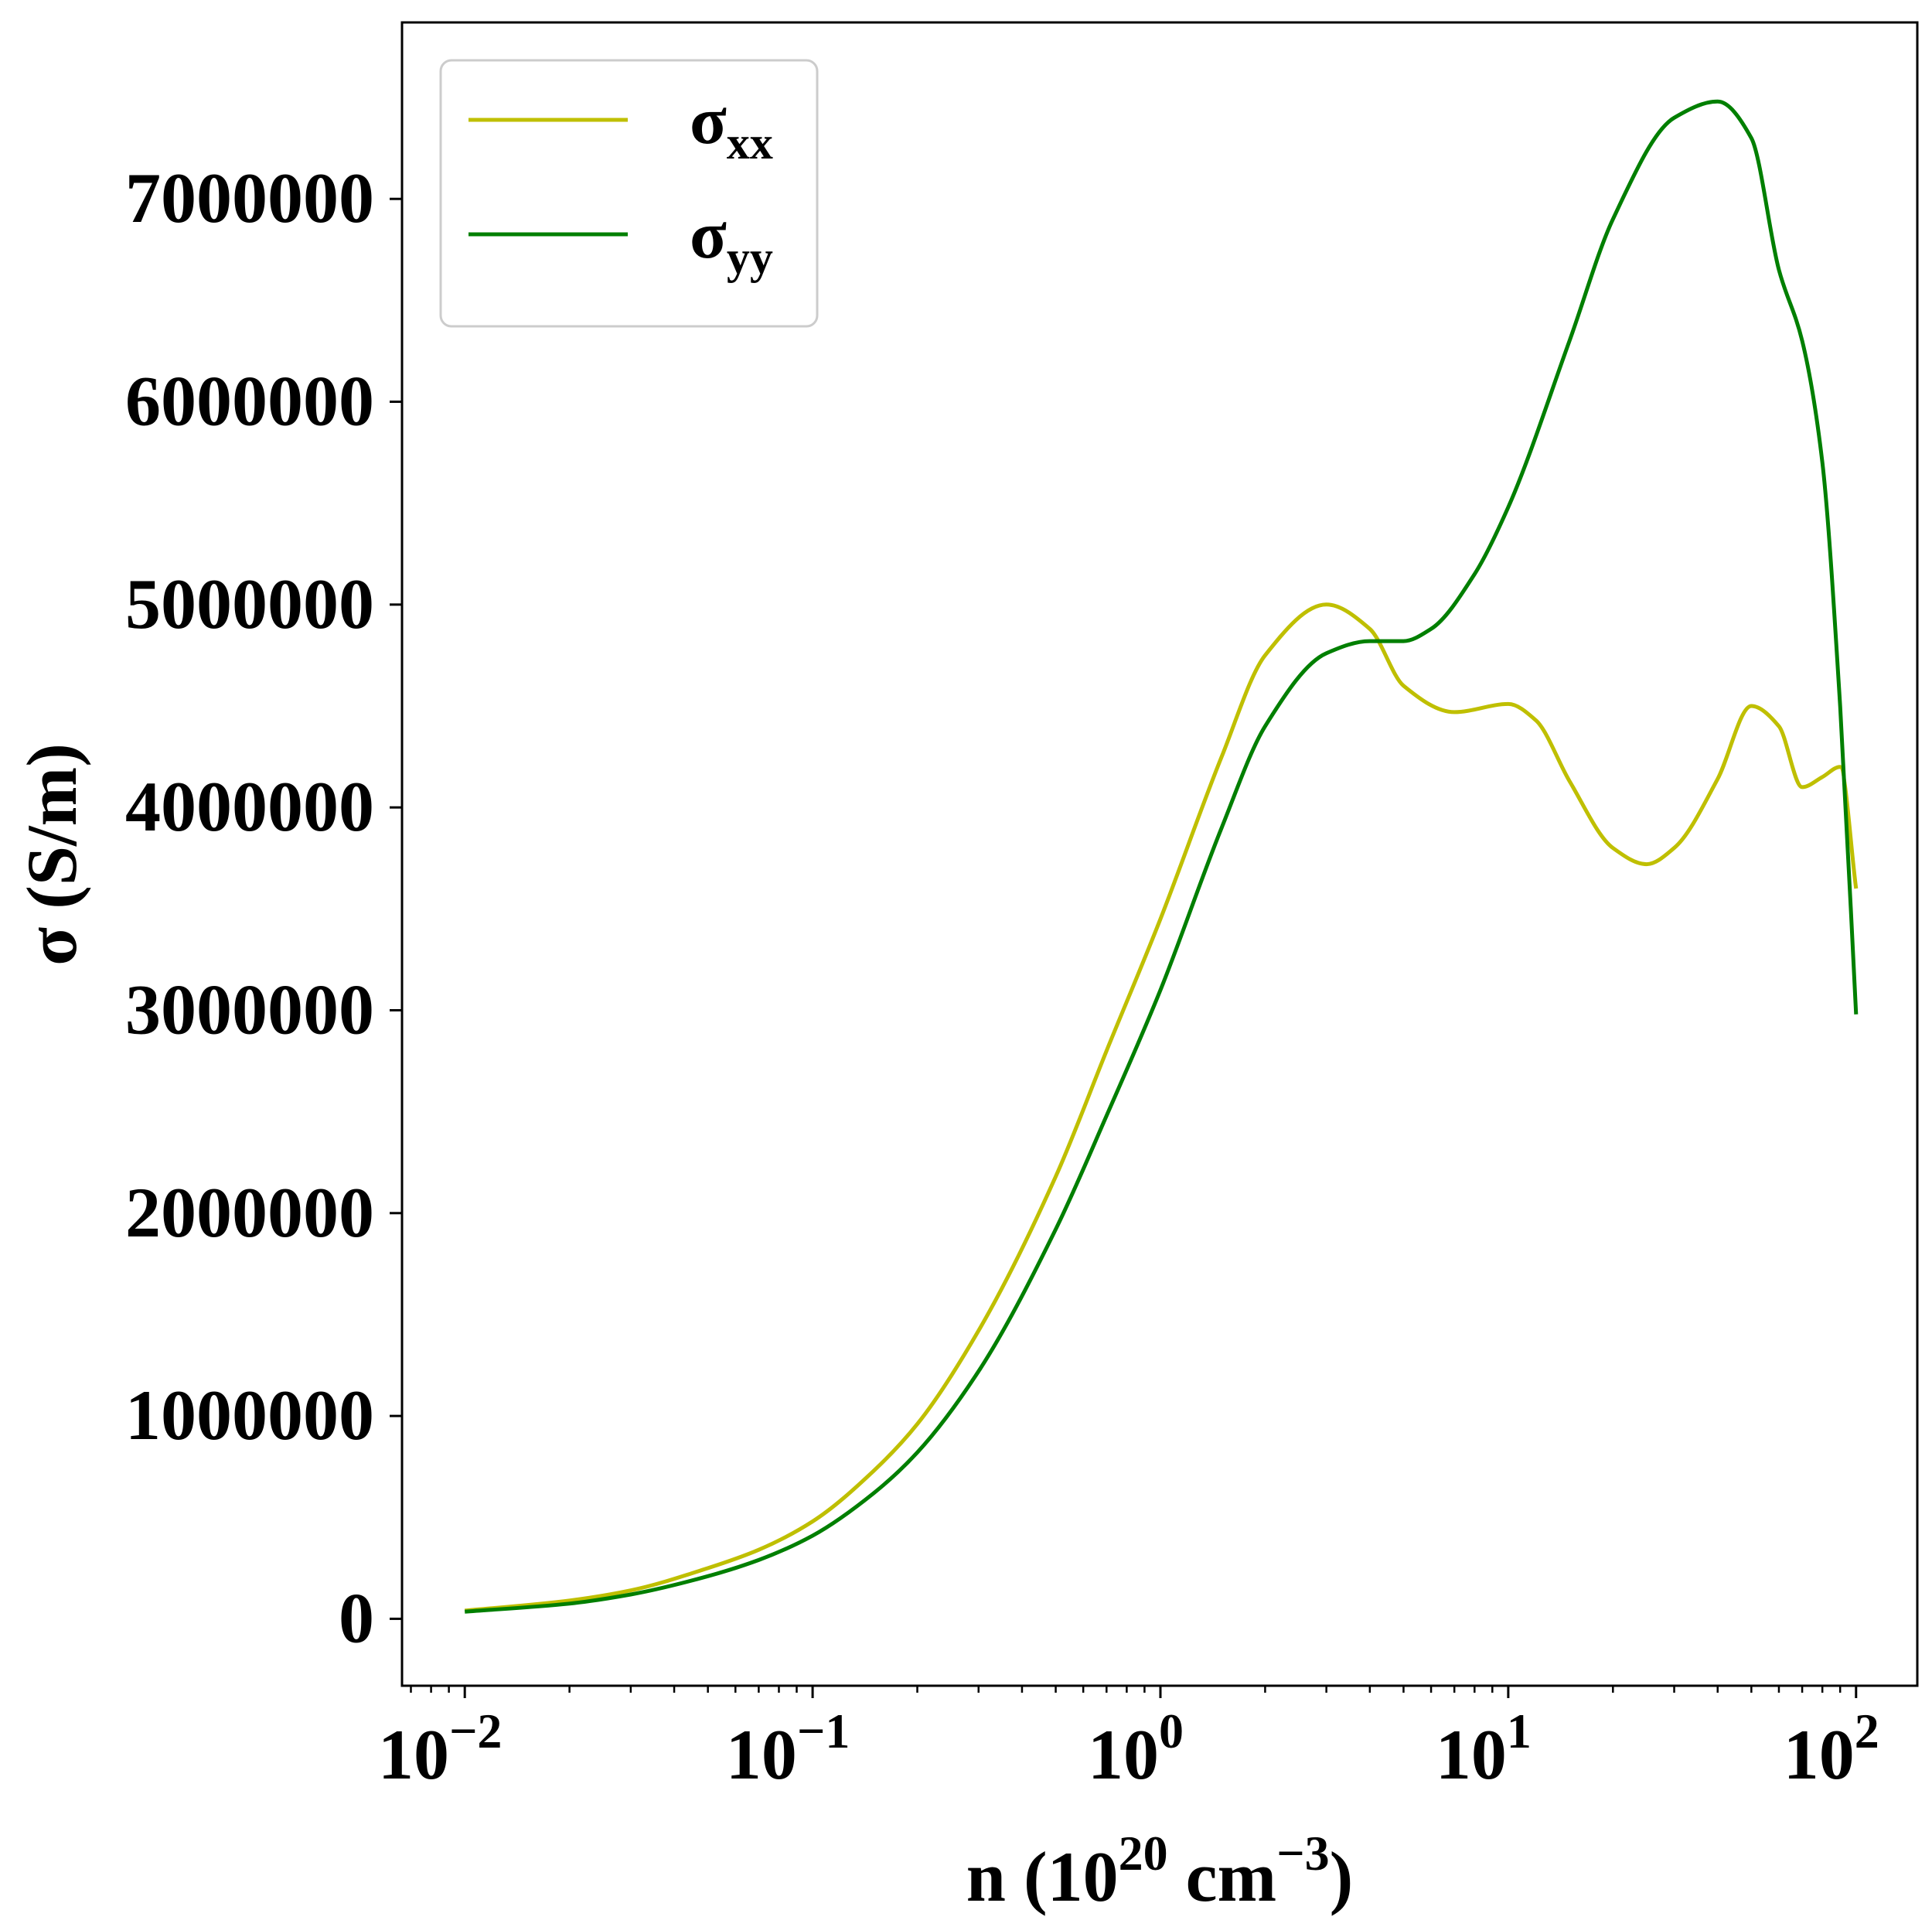 The image size is (1932, 1927). What do you see at coordinates (249, 1415) in the screenshot?
I see `y-tick-label: 1000000` at bounding box center [249, 1415].